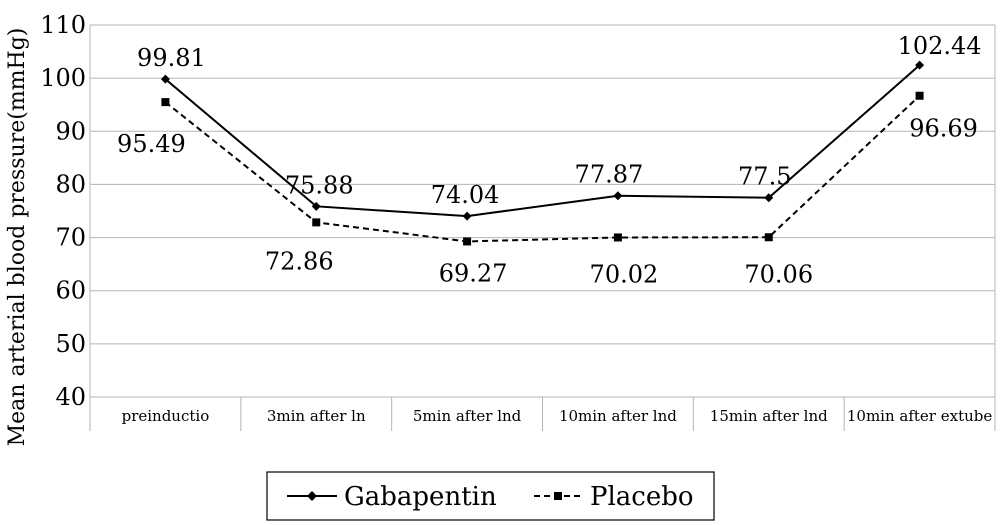 The image size is (1000, 525). What do you see at coordinates (70, 238) in the screenshot?
I see `y-tick-label: 70` at bounding box center [70, 238].